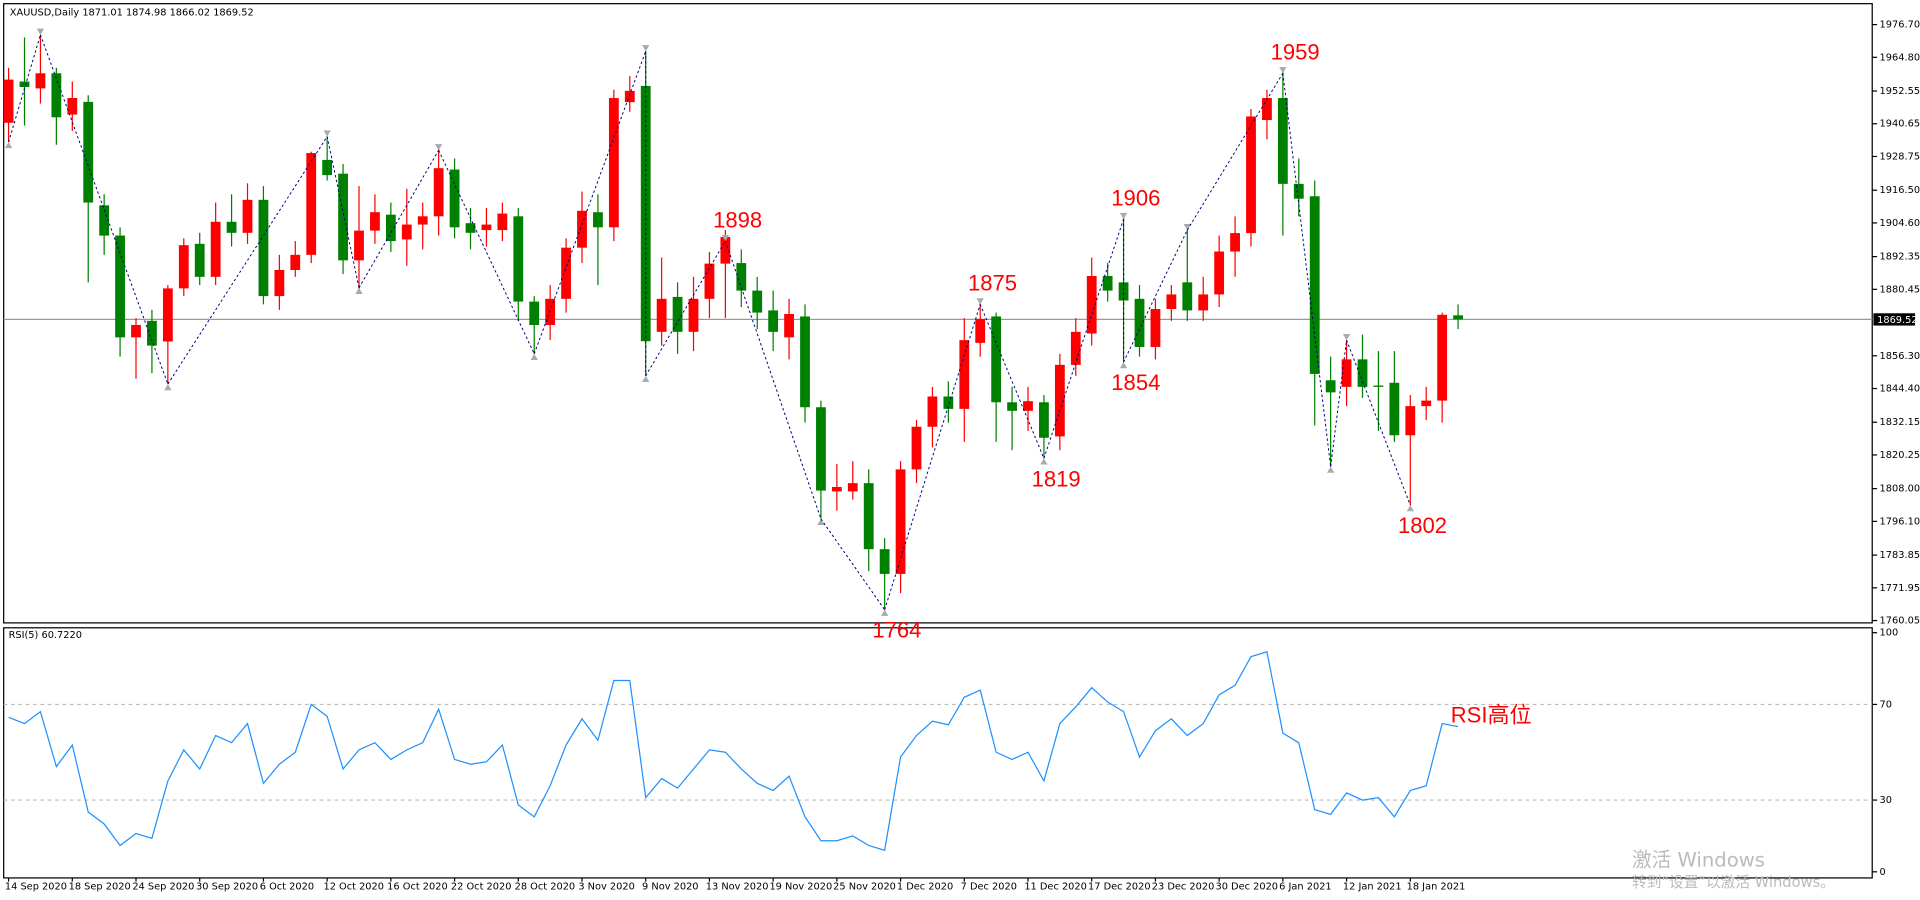  What do you see at coordinates (1698, 859) in the screenshot?
I see `watermark-title: 激活 Windows` at bounding box center [1698, 859].